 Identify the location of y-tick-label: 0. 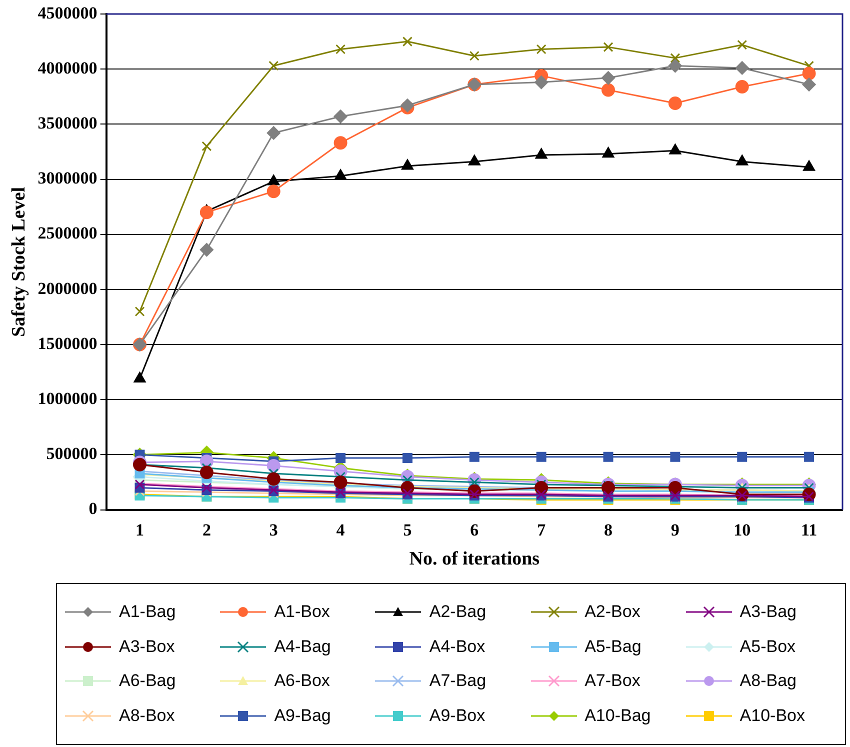
(93, 508).